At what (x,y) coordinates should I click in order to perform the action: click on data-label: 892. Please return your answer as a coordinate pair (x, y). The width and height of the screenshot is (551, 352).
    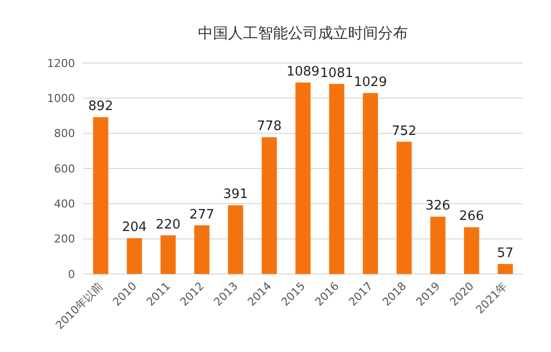
    Looking at the image, I should click on (101, 106).